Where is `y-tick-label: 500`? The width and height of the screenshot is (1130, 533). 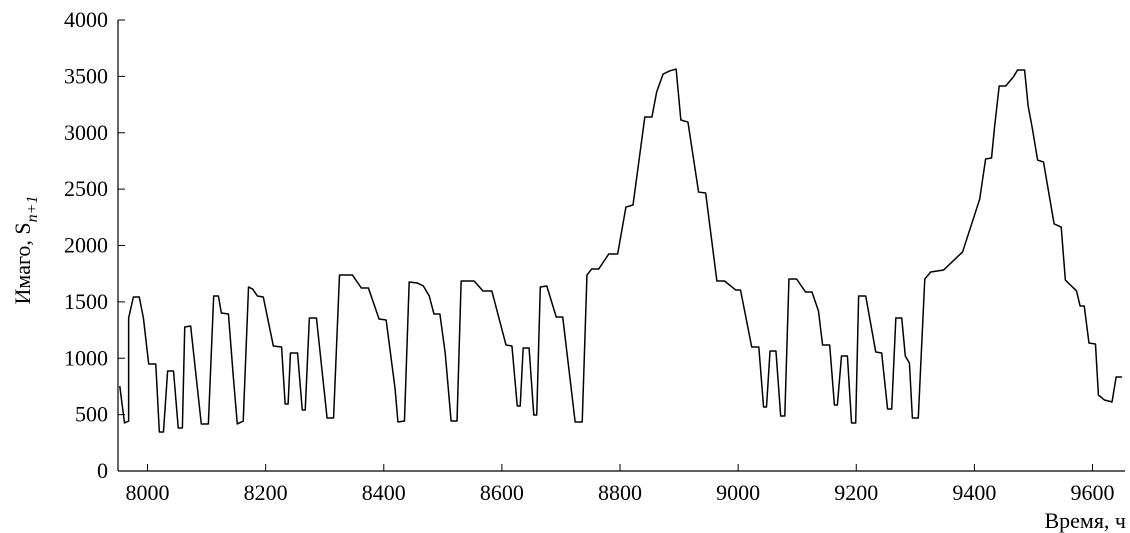 y-tick-label: 500 is located at coordinates (91, 414).